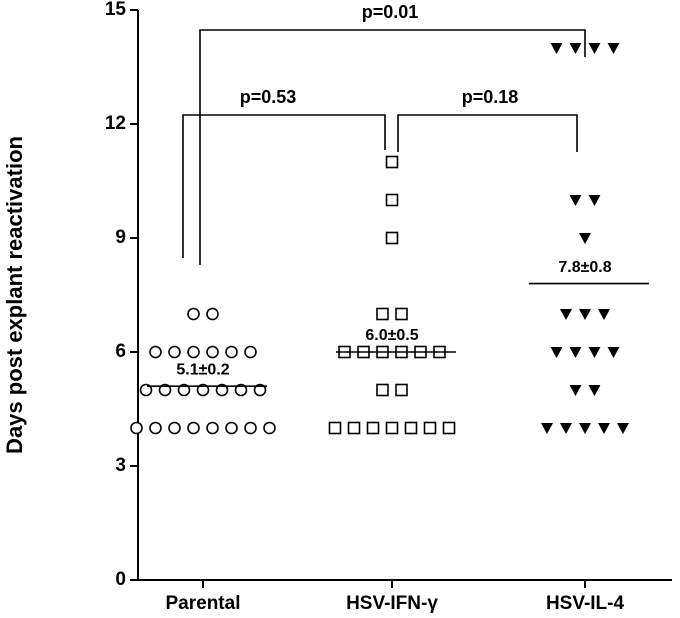 This screenshot has width=680, height=618. I want to click on x-tick-label: HSV-IL-4, so click(585, 603).